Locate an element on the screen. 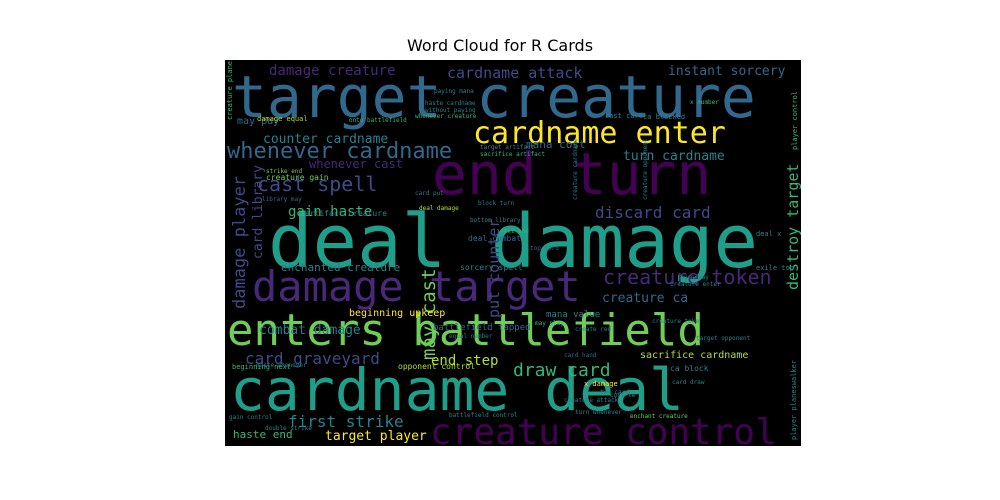  word-card-hand-61: card hand is located at coordinates (580, 355).